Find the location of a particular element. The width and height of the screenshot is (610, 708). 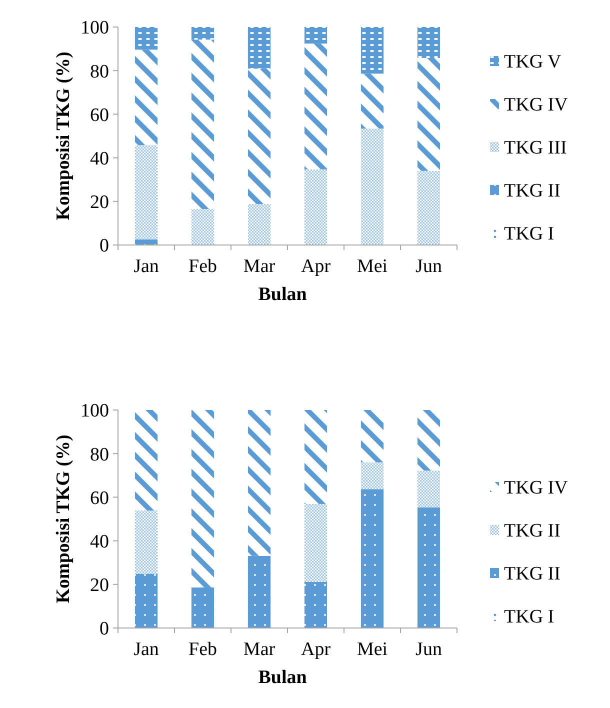

legend-label: TKG V is located at coordinates (533, 62).